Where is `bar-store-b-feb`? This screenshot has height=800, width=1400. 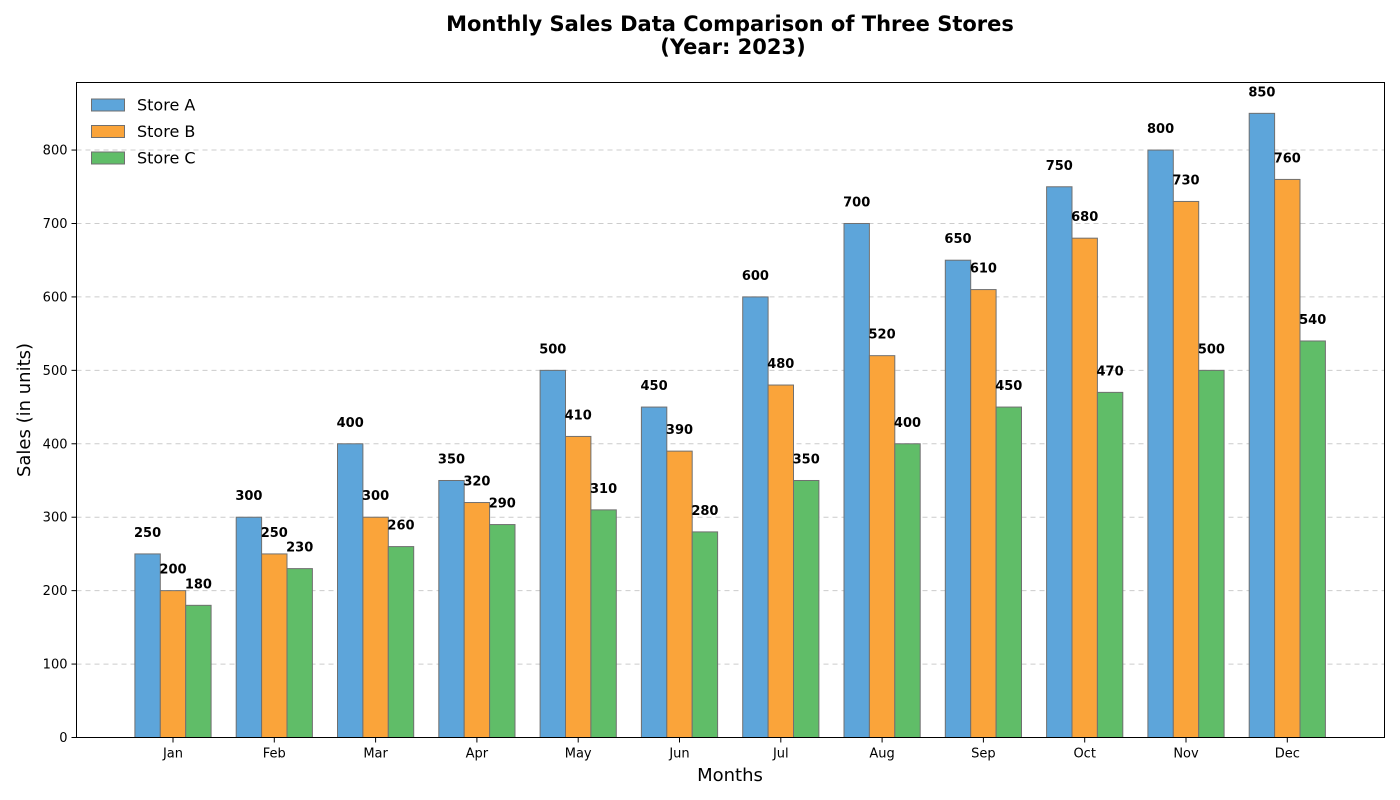
bar-store-b-feb is located at coordinates (274, 645).